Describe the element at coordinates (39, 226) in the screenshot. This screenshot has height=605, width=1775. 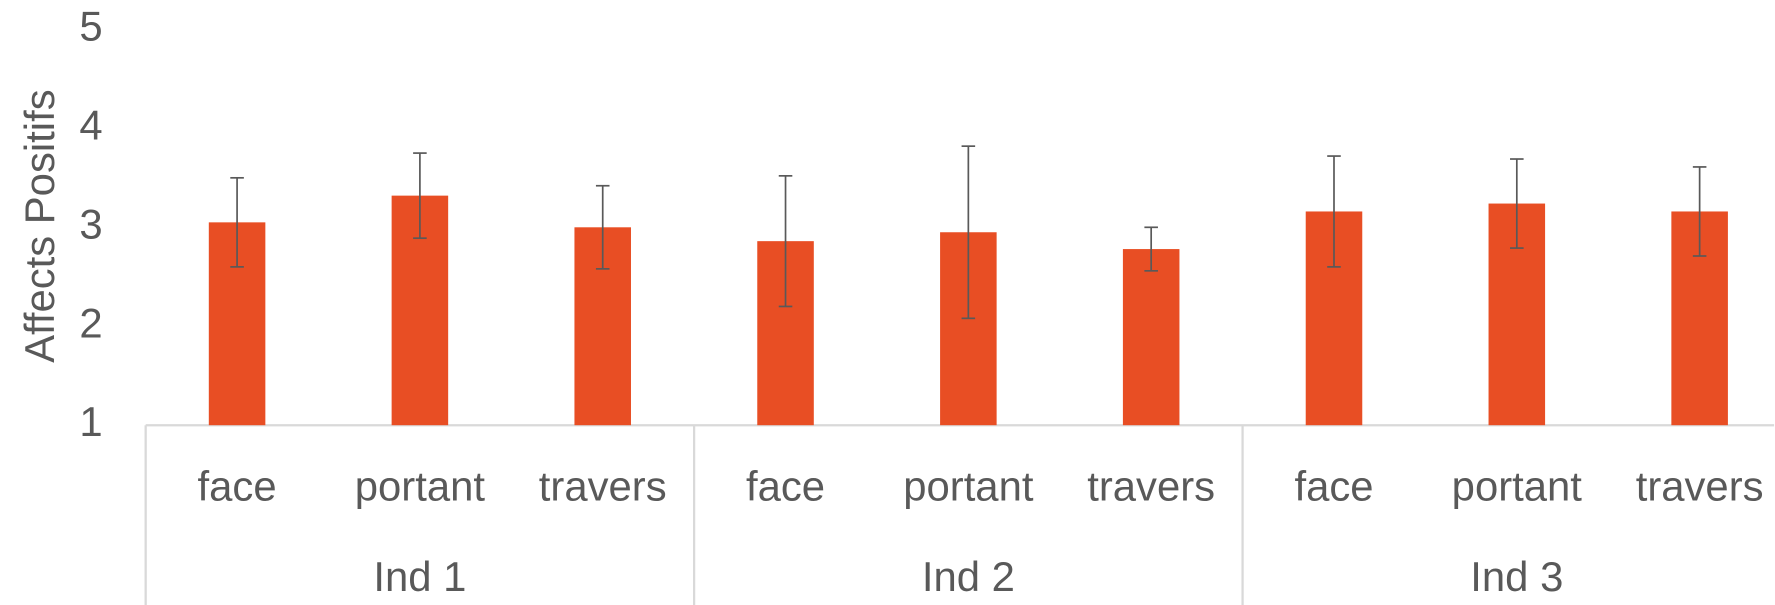
I see `y-axis-title: Affects Positifs` at that location.